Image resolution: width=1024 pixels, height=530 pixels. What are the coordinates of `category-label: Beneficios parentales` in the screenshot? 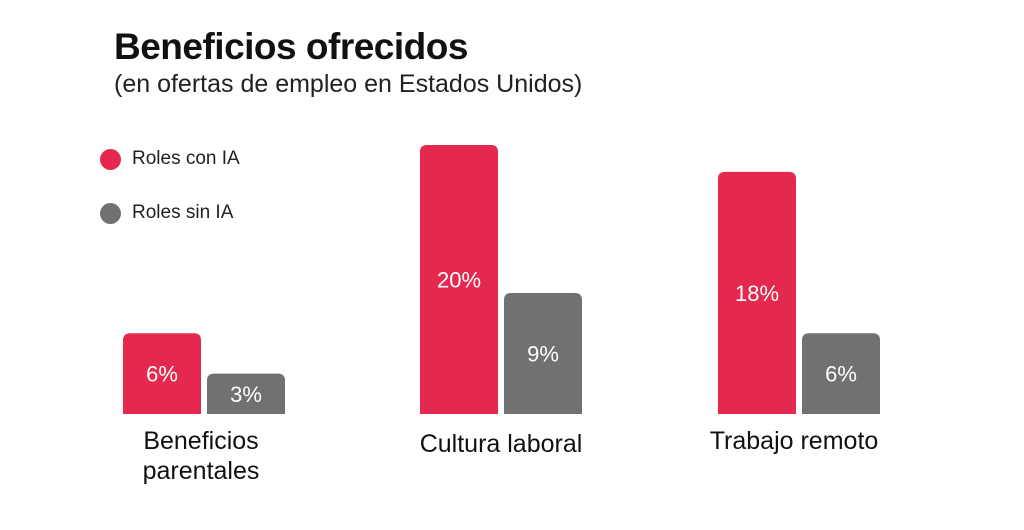 It's located at (201, 456).